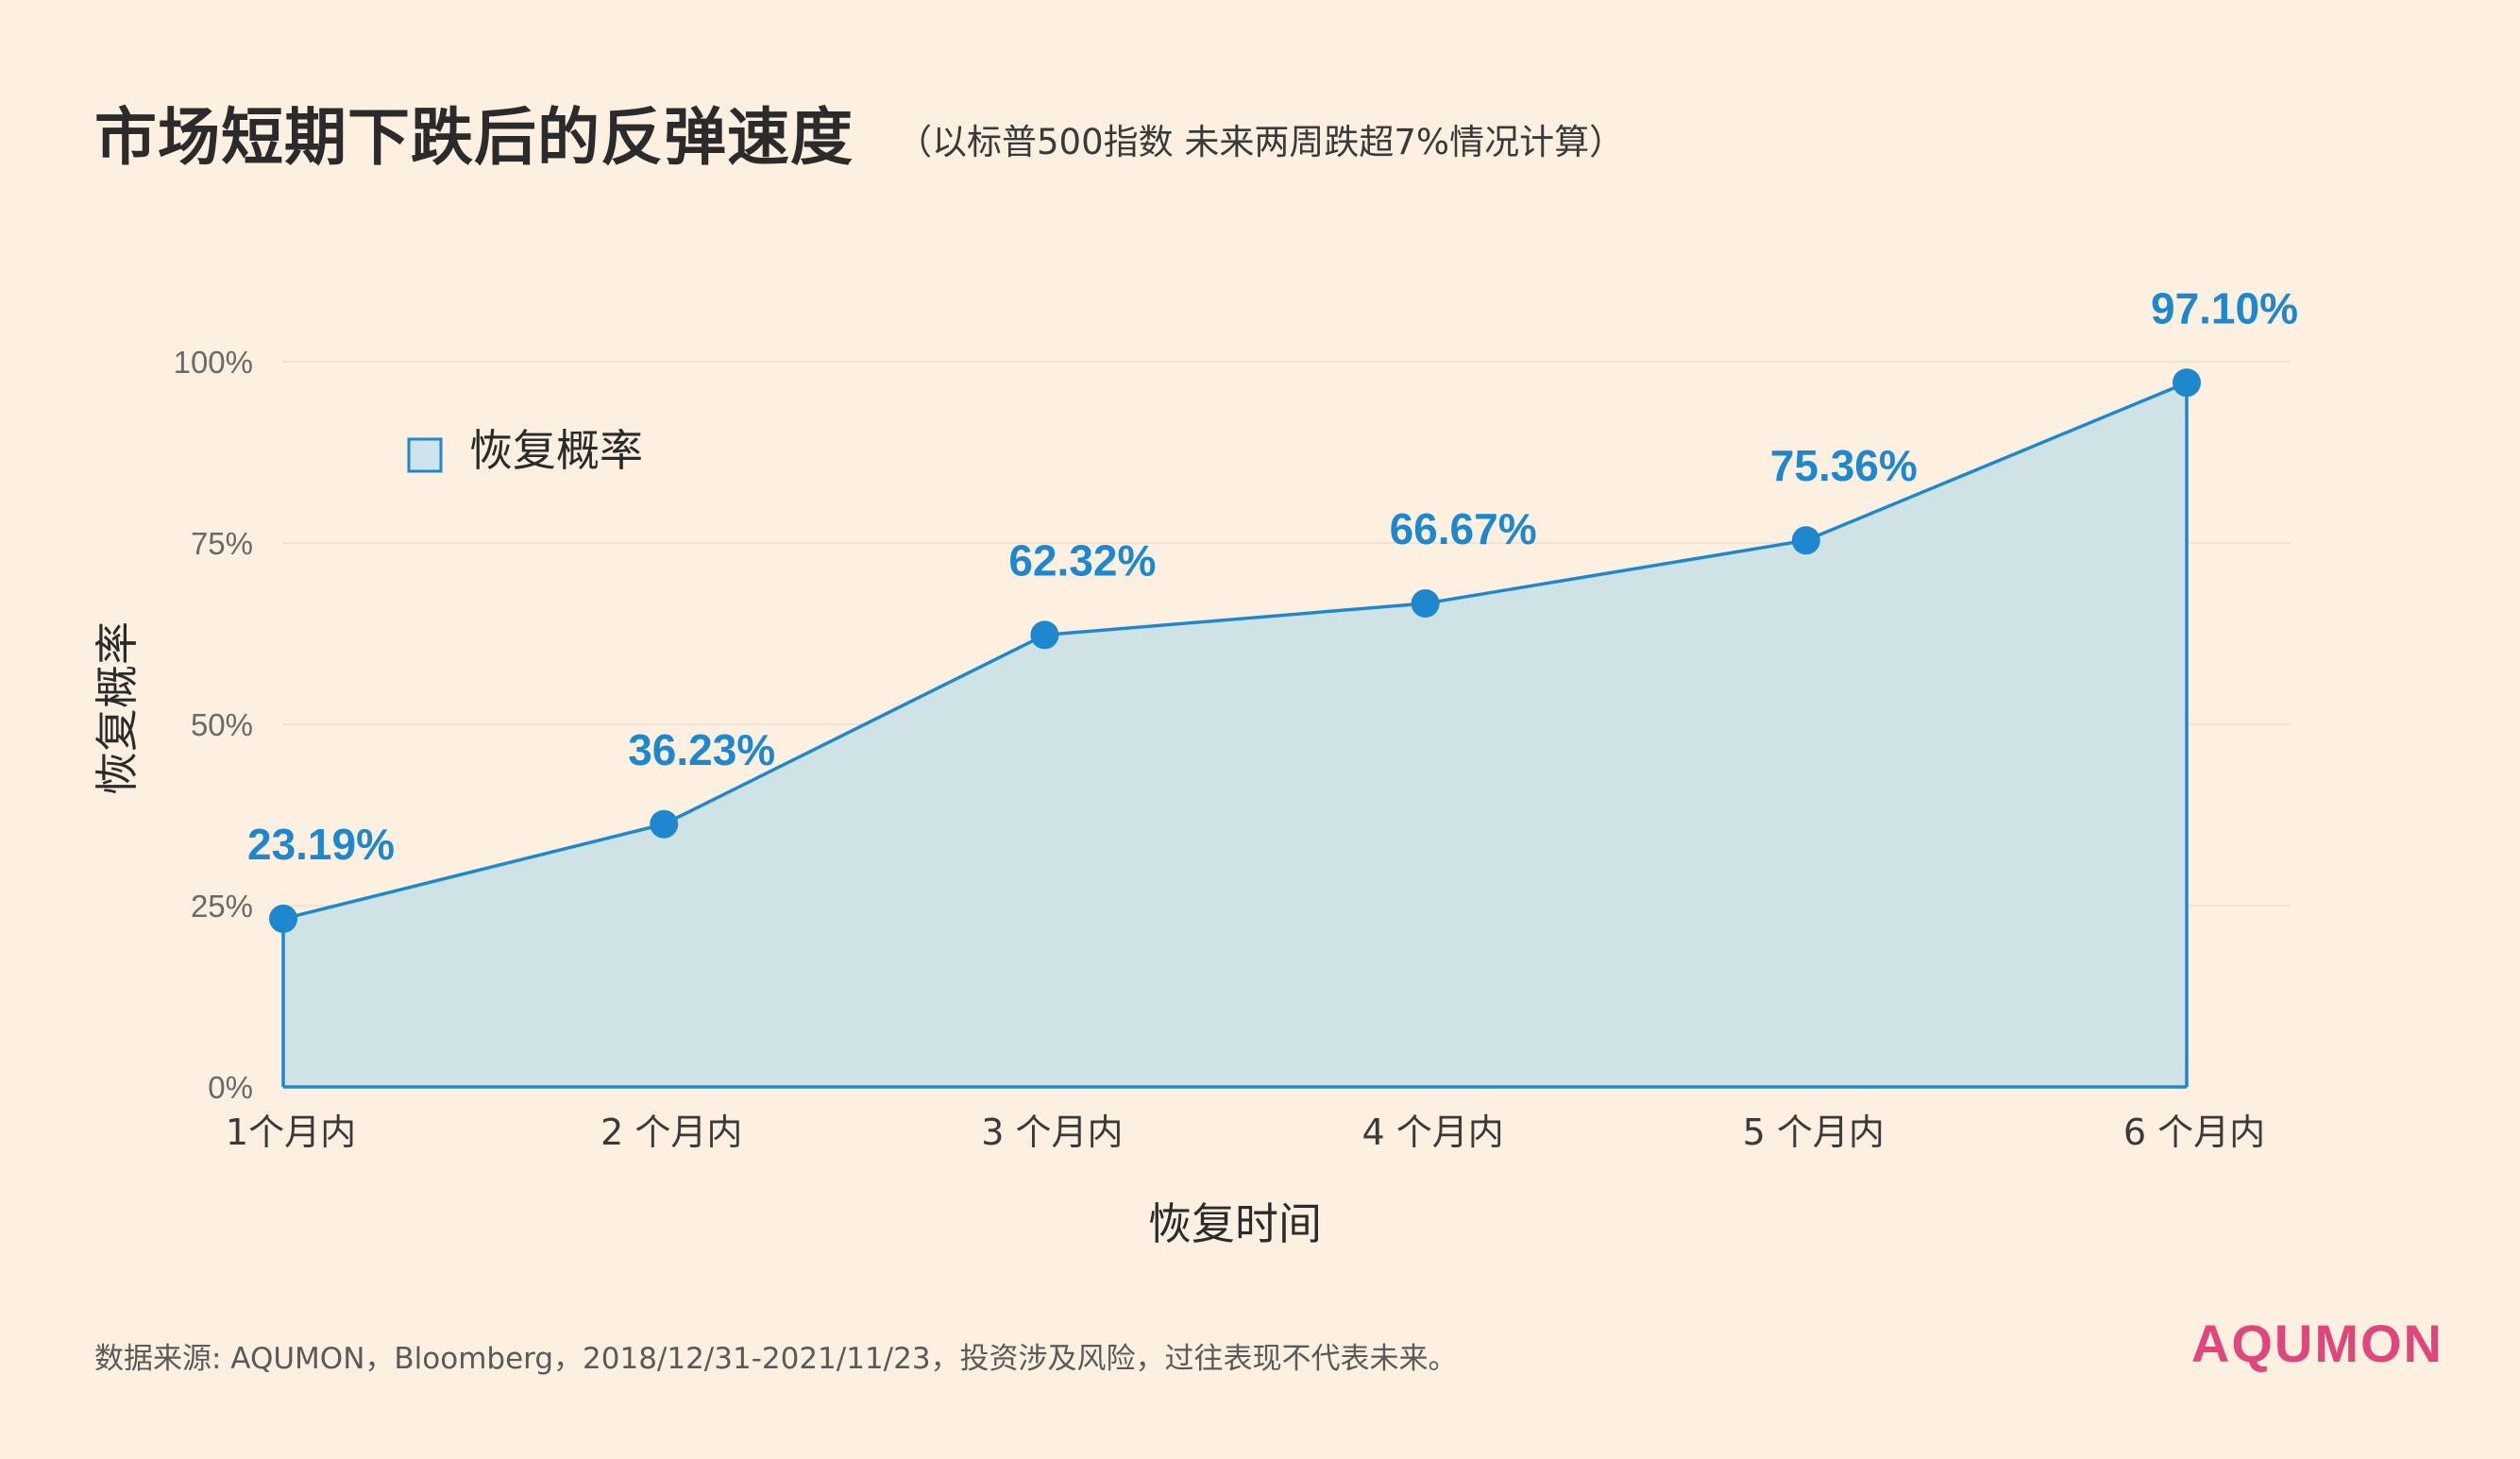  Describe the element at coordinates (222, 543) in the screenshot. I see `y-tick-label: 75%` at that location.